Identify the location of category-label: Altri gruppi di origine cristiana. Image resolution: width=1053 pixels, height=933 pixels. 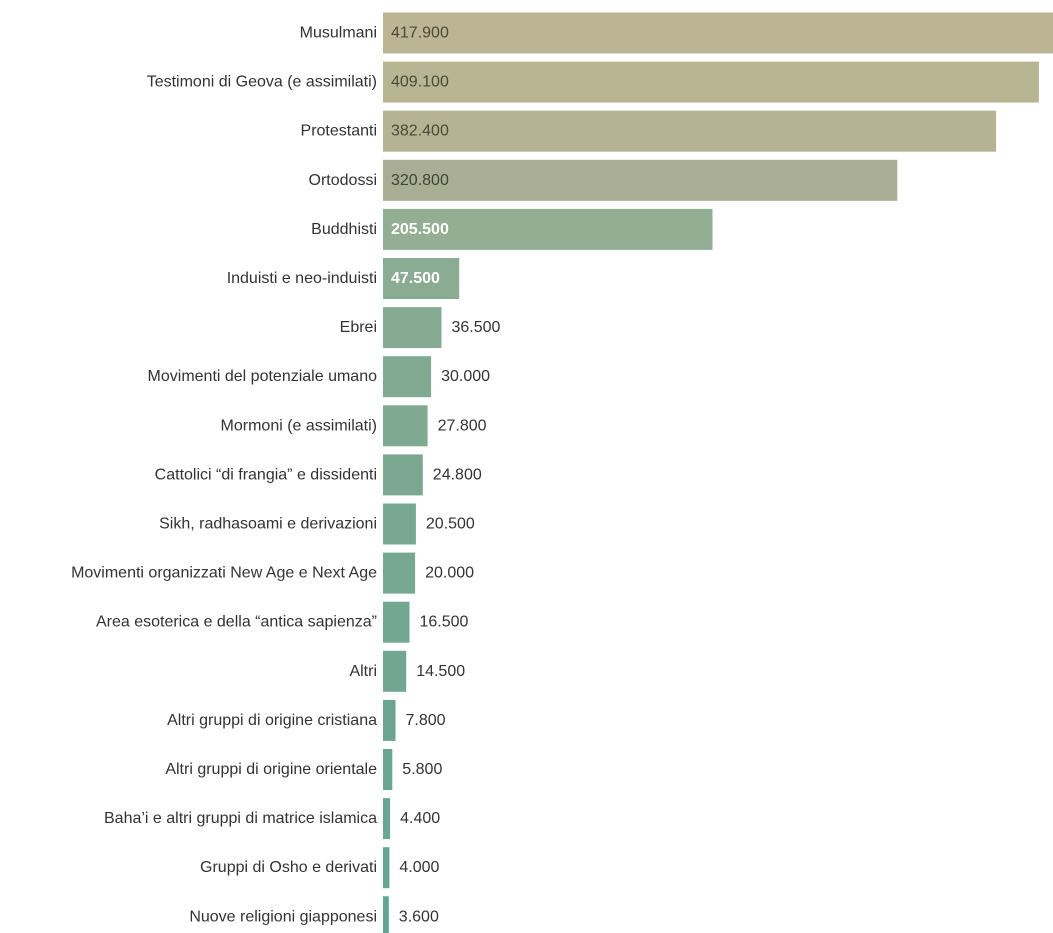
(272, 720).